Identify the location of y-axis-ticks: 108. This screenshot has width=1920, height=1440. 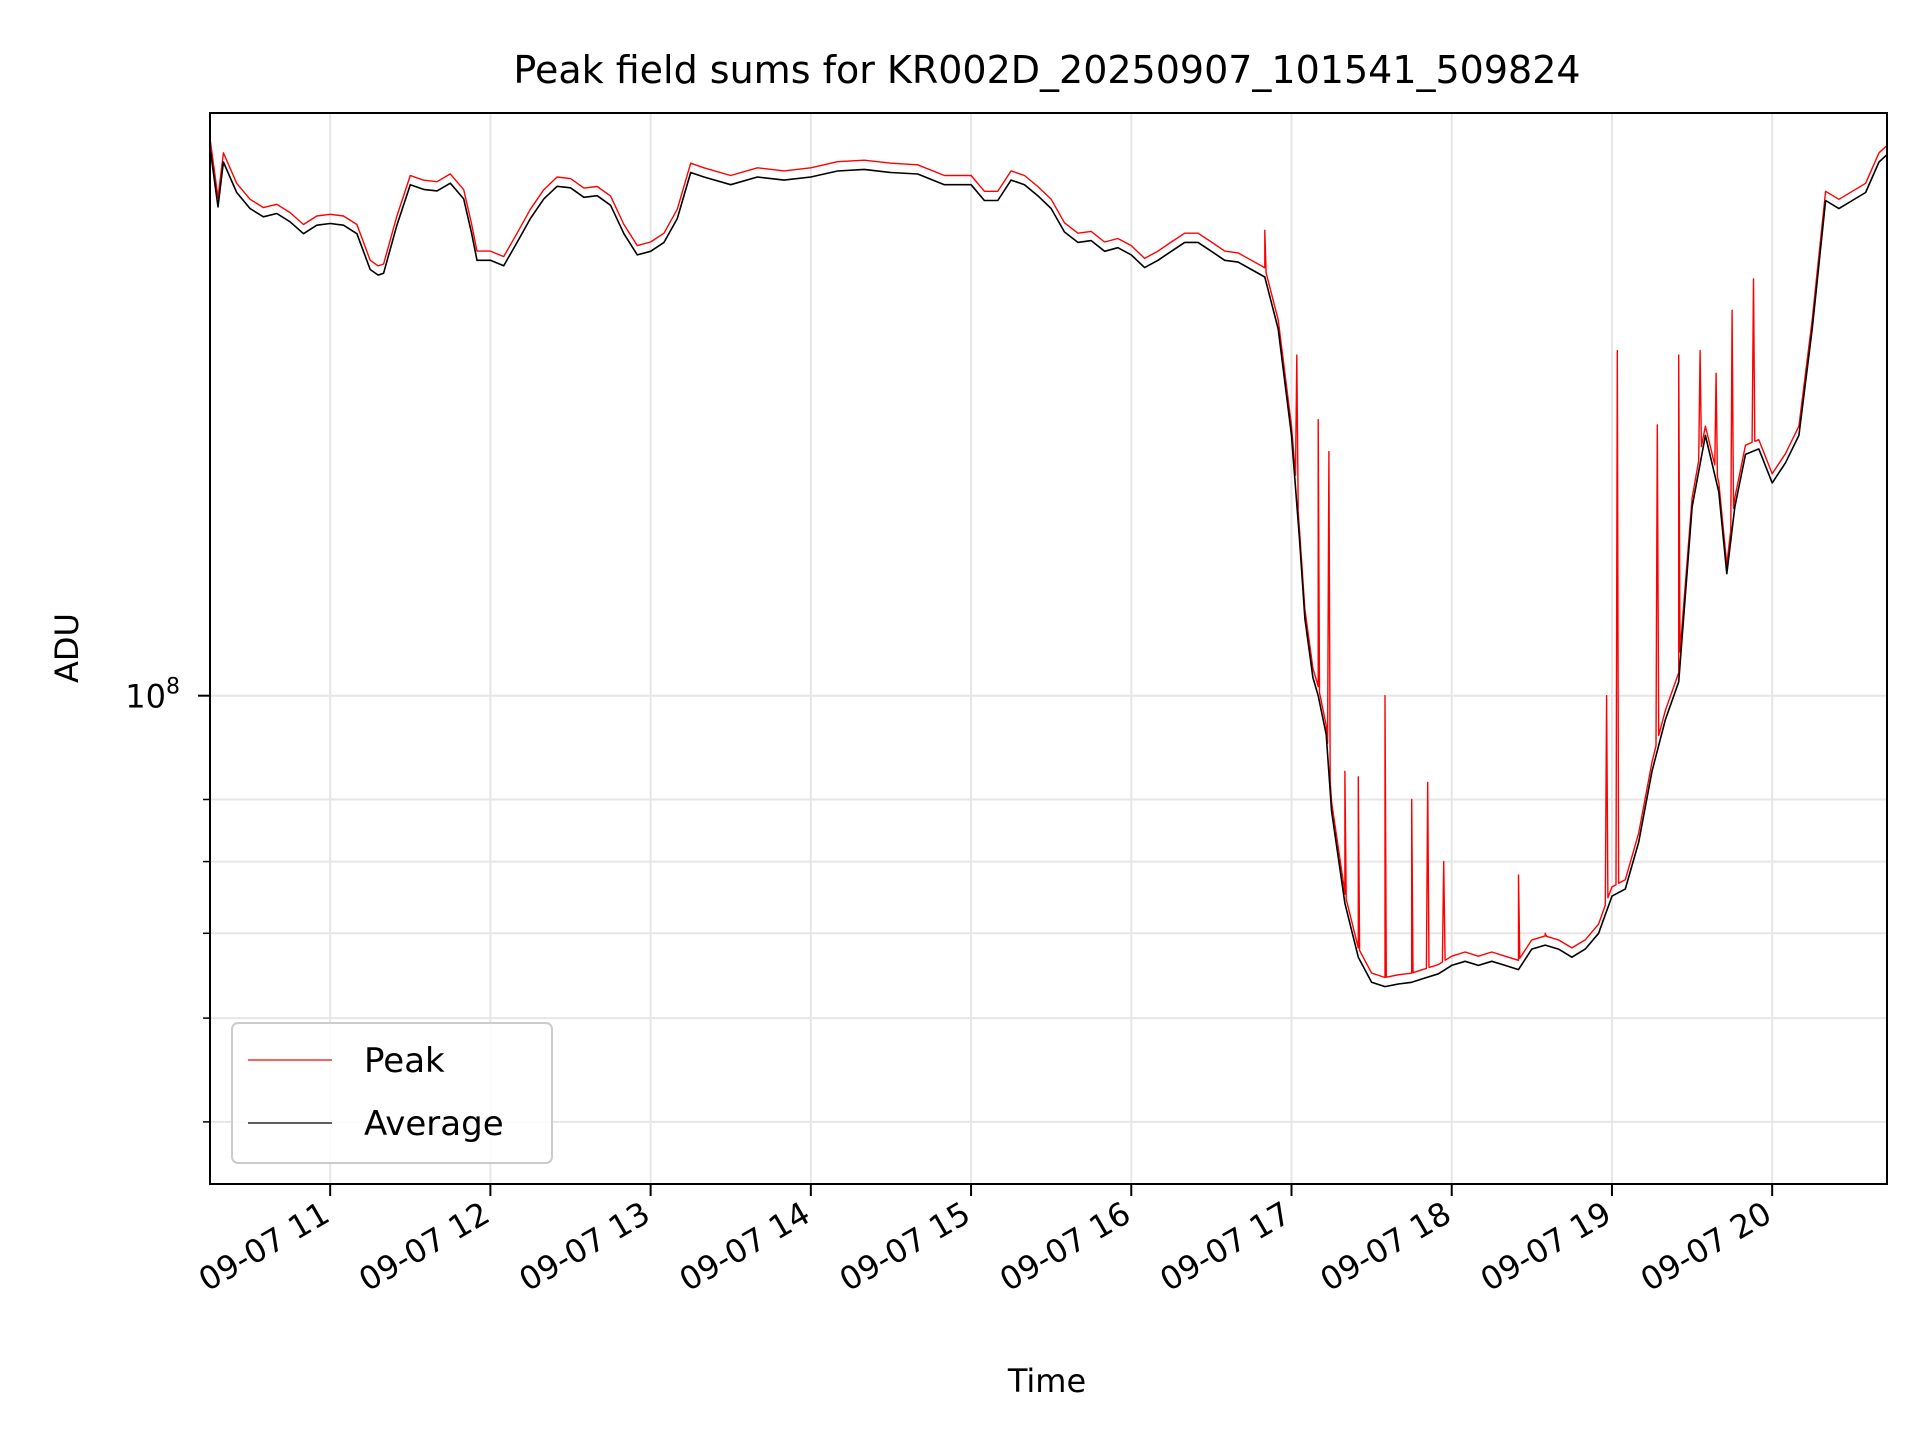
(167, 899).